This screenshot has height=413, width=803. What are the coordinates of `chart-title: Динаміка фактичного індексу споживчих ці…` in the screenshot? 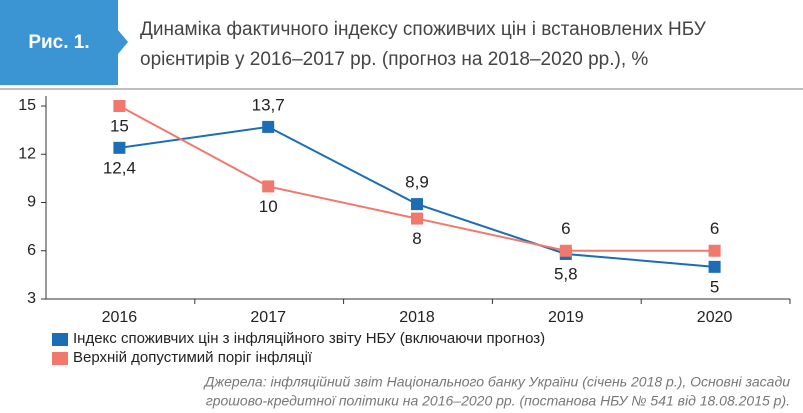 It's located at (423, 29).